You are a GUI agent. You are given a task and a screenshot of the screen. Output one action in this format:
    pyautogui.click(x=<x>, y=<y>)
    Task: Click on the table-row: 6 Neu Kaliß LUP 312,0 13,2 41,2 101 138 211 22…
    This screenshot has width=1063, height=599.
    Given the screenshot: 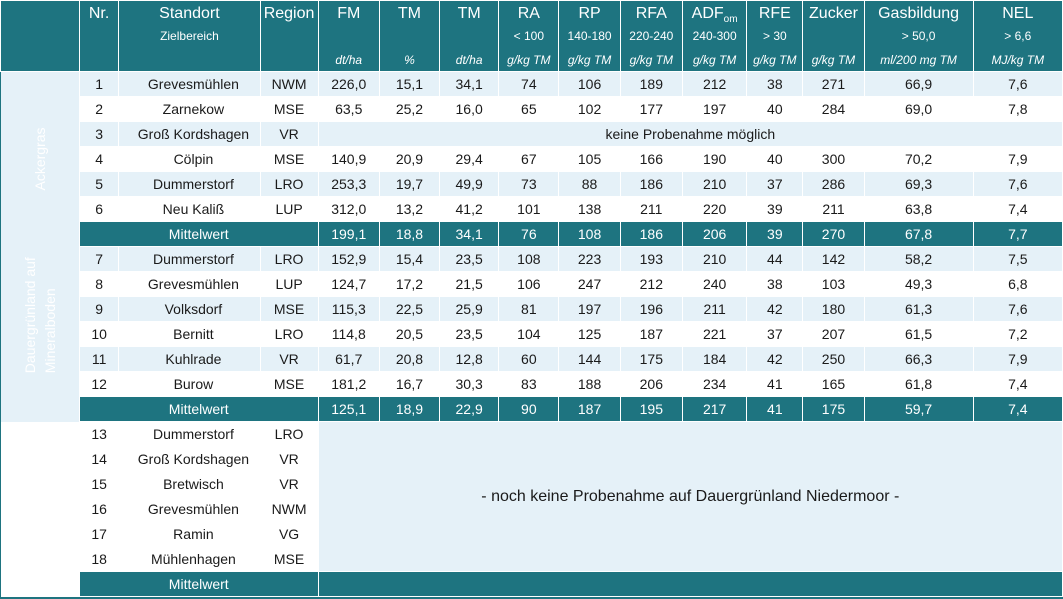 What is the action you would take?
    pyautogui.click(x=532, y=209)
    